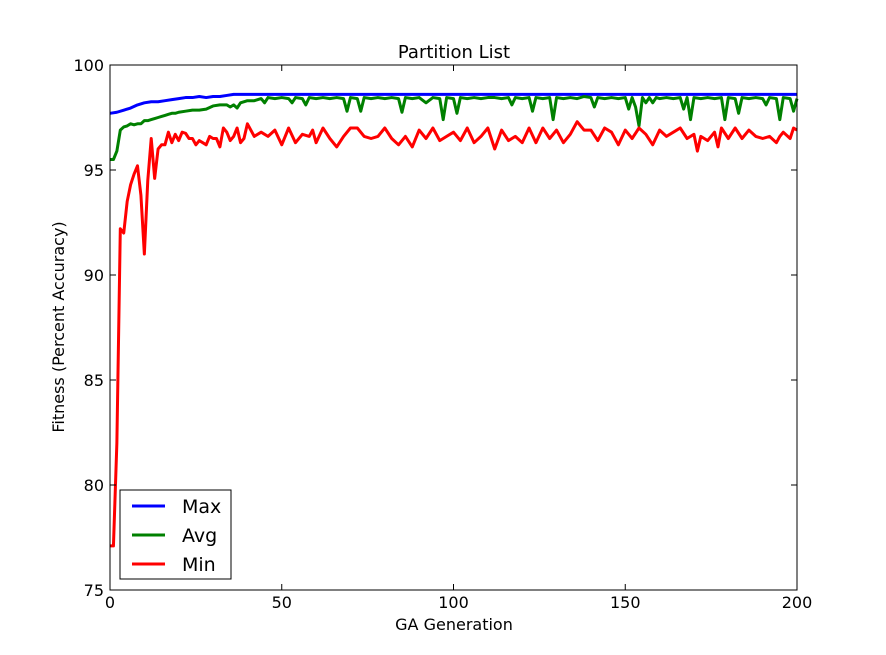 This screenshot has width=886, height=655. What do you see at coordinates (454, 624) in the screenshot?
I see `x-axis-label: GA Generation` at bounding box center [454, 624].